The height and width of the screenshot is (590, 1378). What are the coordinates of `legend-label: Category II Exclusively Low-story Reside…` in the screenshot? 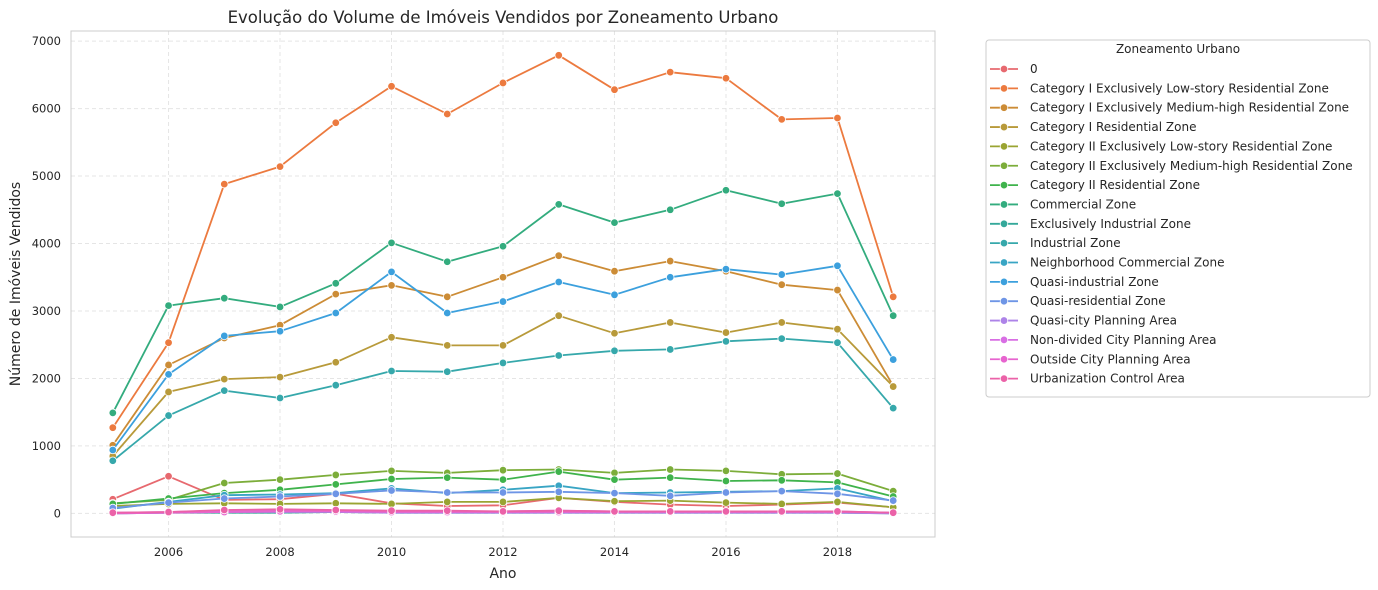 It's located at (1181, 146).